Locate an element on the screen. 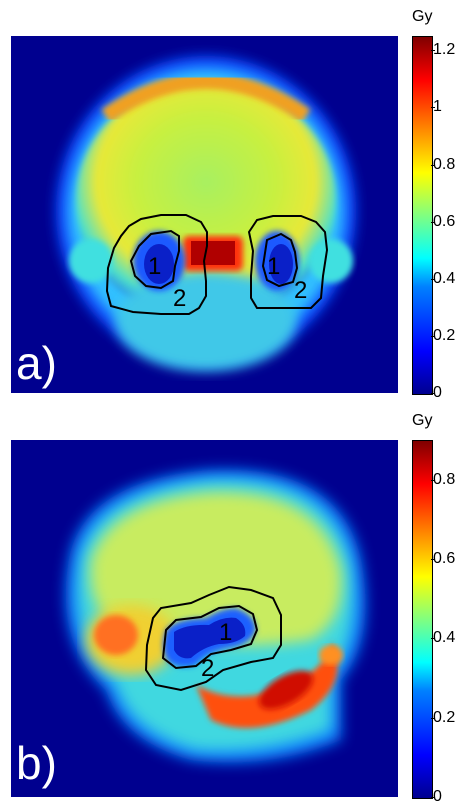  contour-label-1-left: 1 is located at coordinates (154, 266).